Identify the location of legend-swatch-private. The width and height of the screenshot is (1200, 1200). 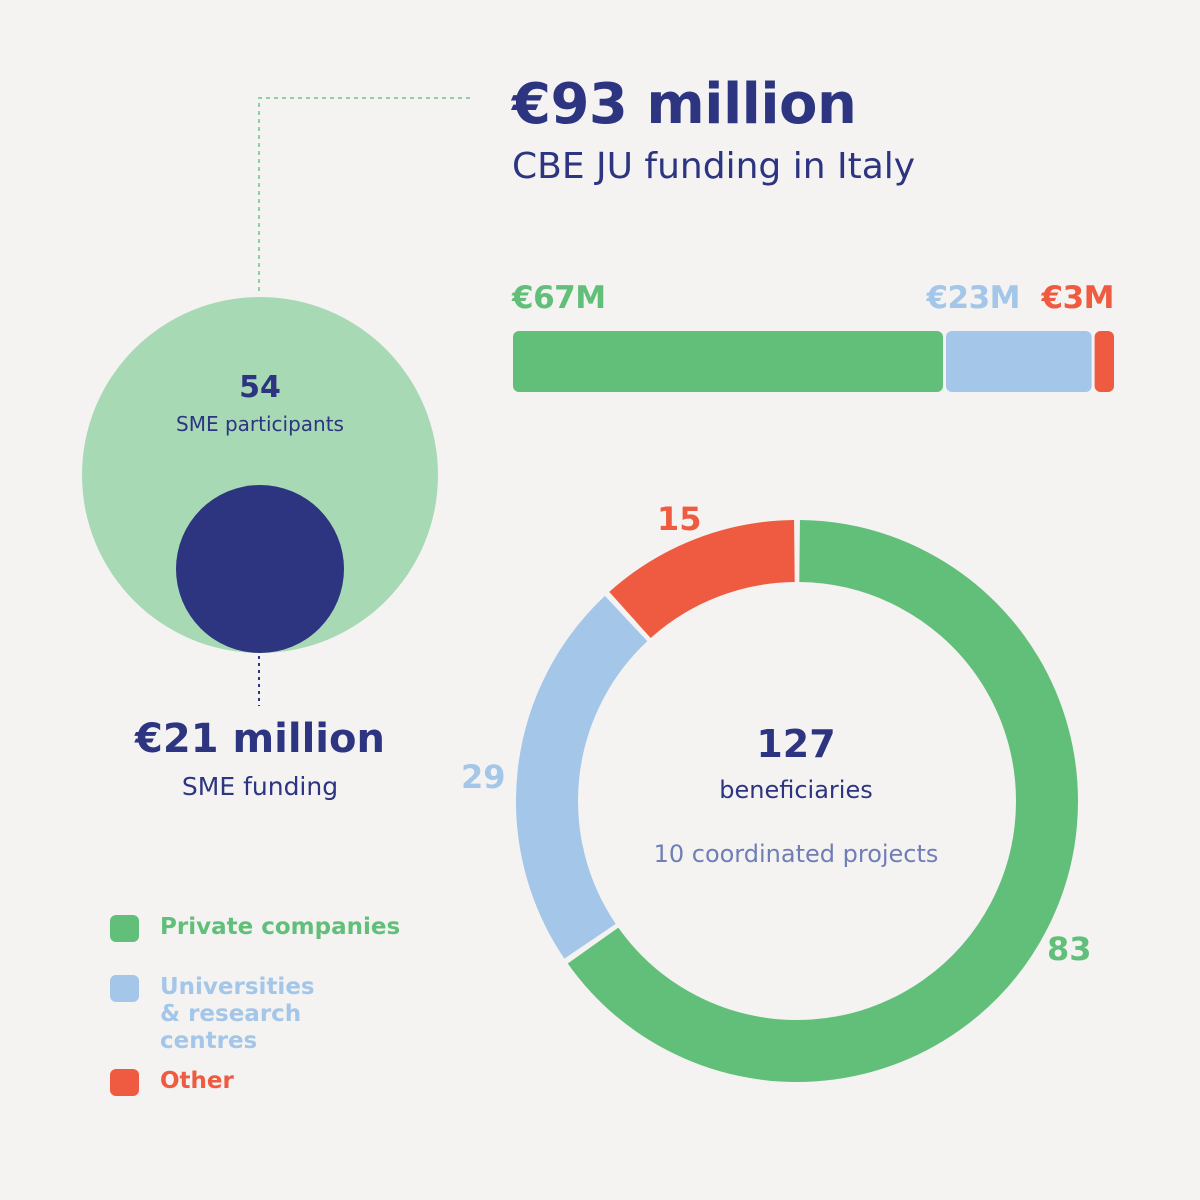
(124, 928).